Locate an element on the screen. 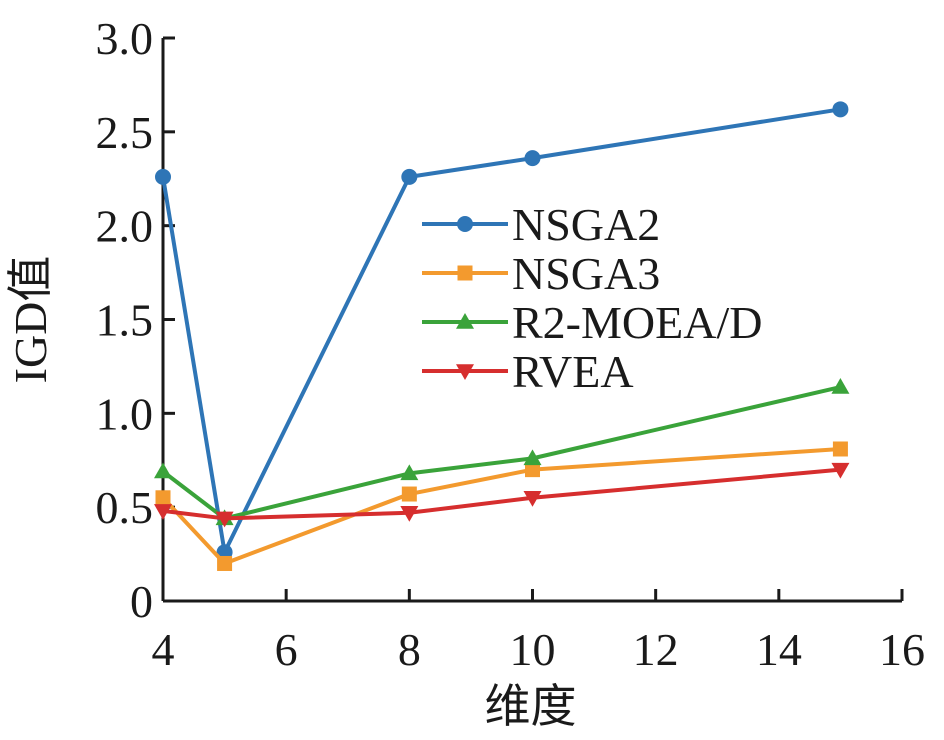 This screenshot has width=944, height=740. legend-label: NSGA2 is located at coordinates (586, 224).